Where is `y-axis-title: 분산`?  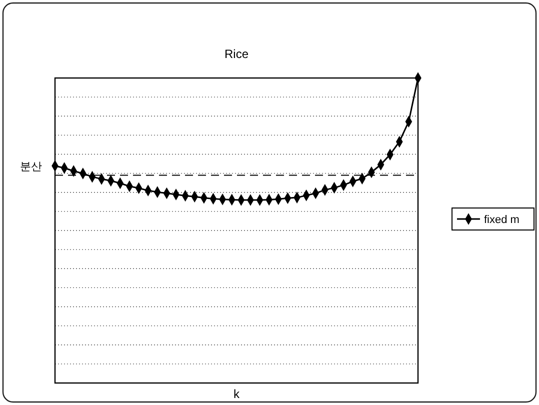
y-axis-title: 분산 is located at coordinates (31, 166).